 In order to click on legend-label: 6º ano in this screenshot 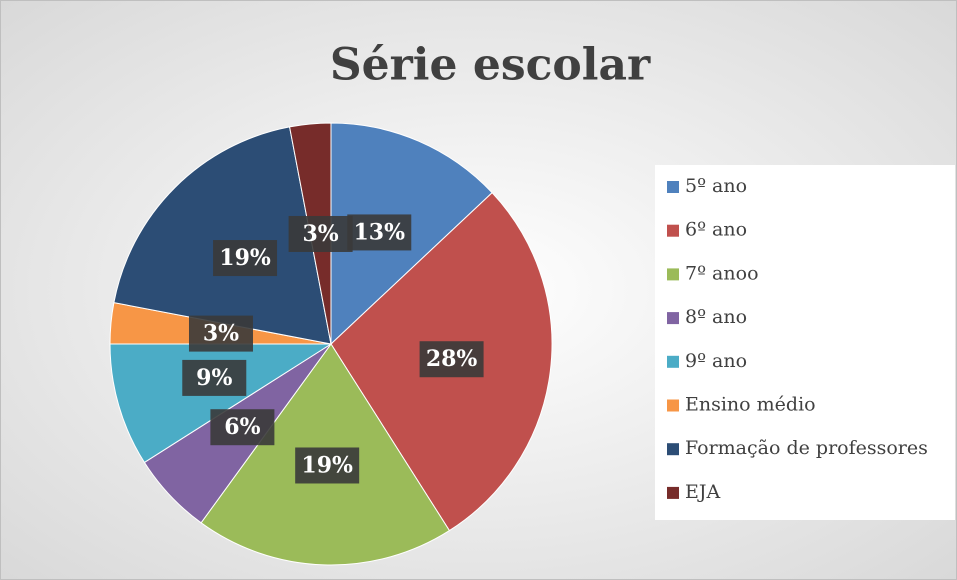, I will do `click(716, 230)`.